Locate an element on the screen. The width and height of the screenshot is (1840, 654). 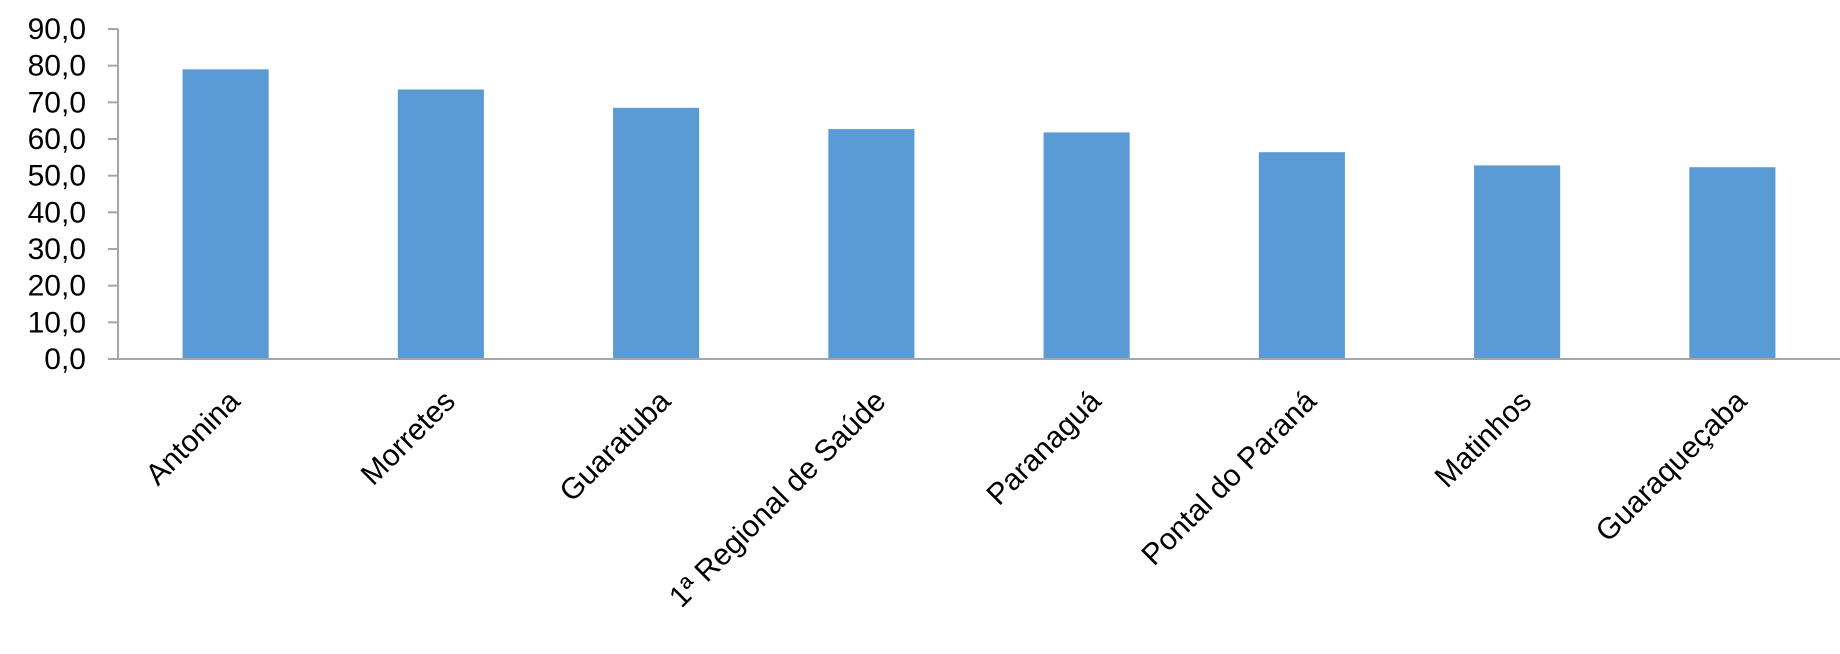
x-tick-label: 1ª Regional de Saúde is located at coordinates (777, 499).